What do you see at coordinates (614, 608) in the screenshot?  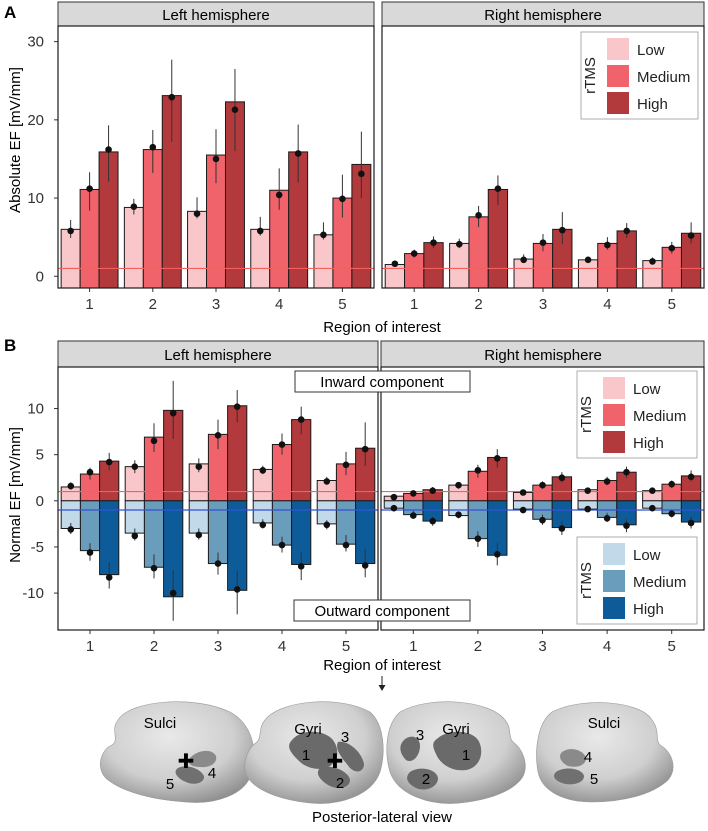 I see `panel-b-outward-legend-swatch-high` at bounding box center [614, 608].